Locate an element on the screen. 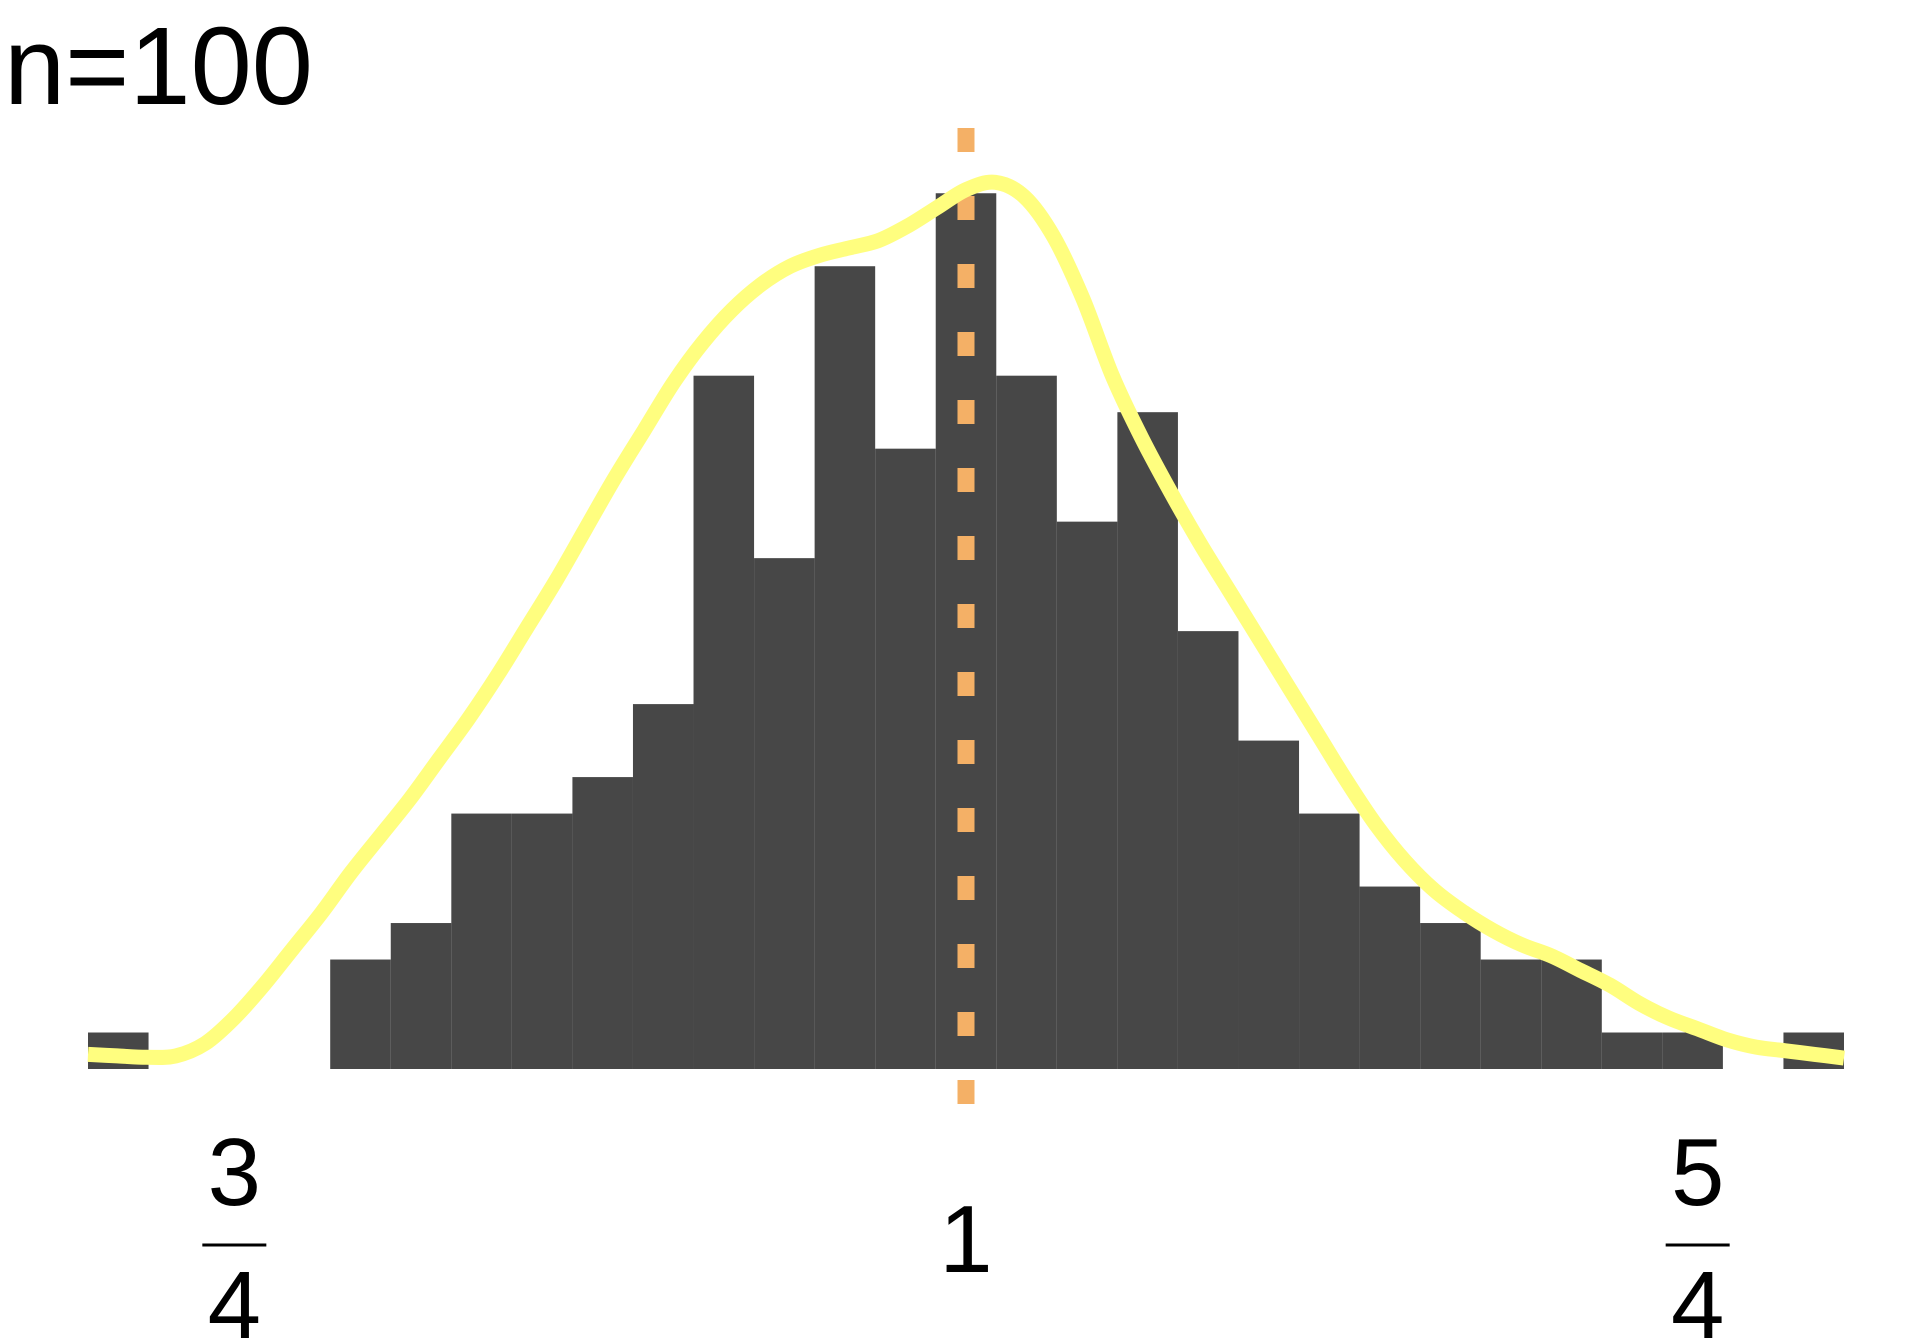 The height and width of the screenshot is (1344, 1920). x-axis-ticks: 3 4 1 5 4 is located at coordinates (966, 1231).